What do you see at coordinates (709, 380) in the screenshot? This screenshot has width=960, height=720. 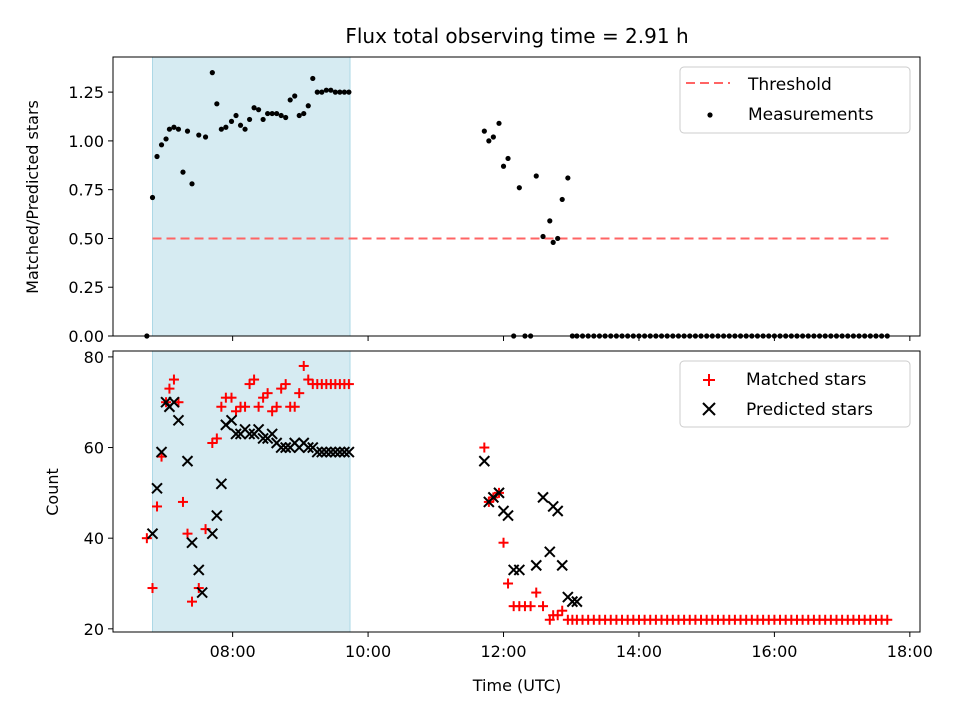 I see `legend-matched-swatch` at bounding box center [709, 380].